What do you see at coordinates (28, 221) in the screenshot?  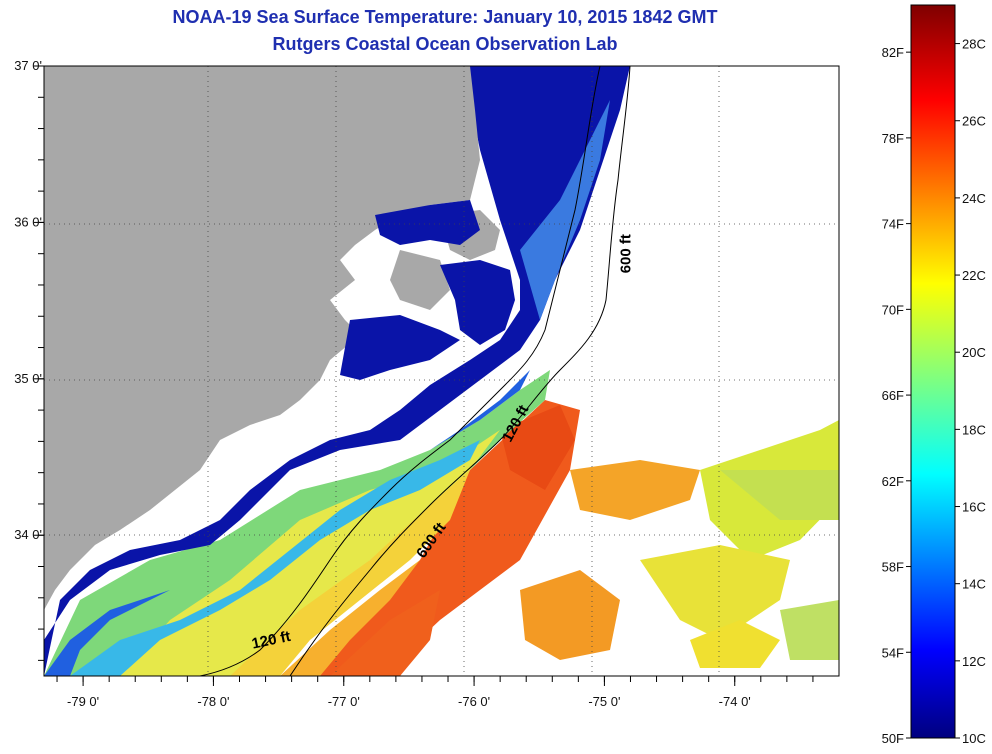 I see `lat-tick-label: 36 0'` at bounding box center [28, 221].